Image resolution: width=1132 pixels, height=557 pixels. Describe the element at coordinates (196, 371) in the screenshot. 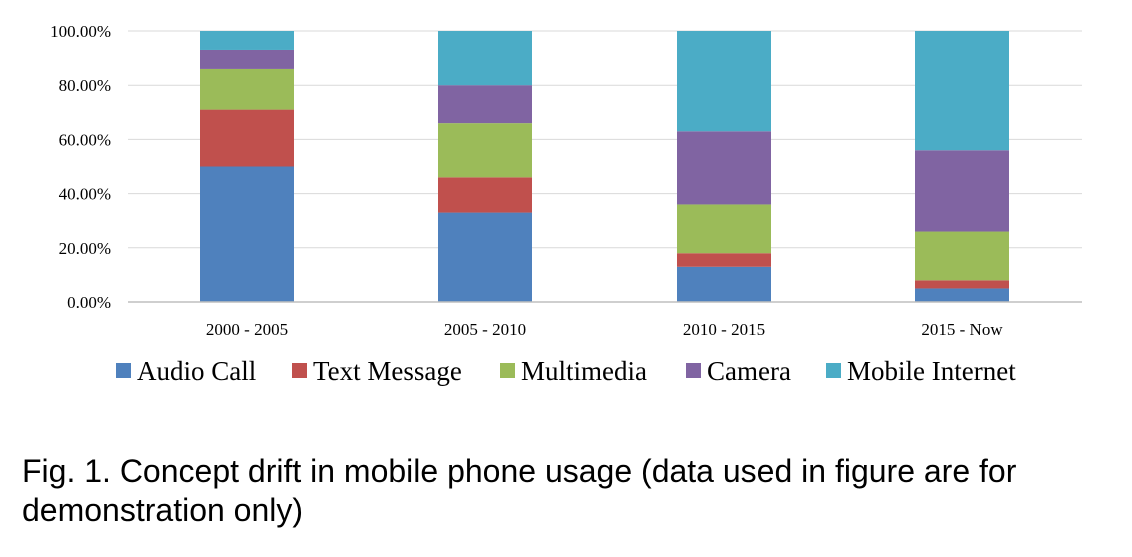

I see `legend-label-audio-call: Audio Call` at that location.